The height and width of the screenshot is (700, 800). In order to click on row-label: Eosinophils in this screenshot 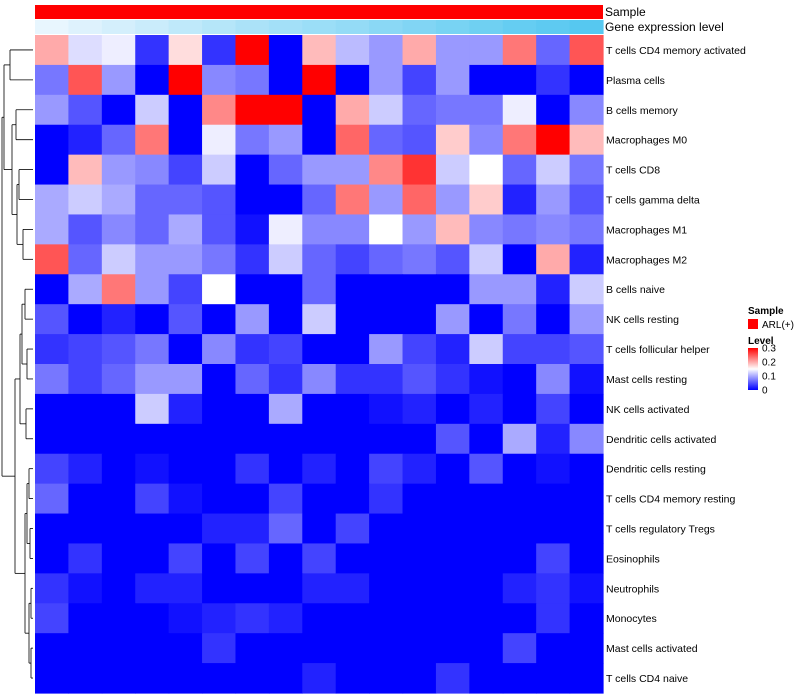, I will do `click(633, 559)`.